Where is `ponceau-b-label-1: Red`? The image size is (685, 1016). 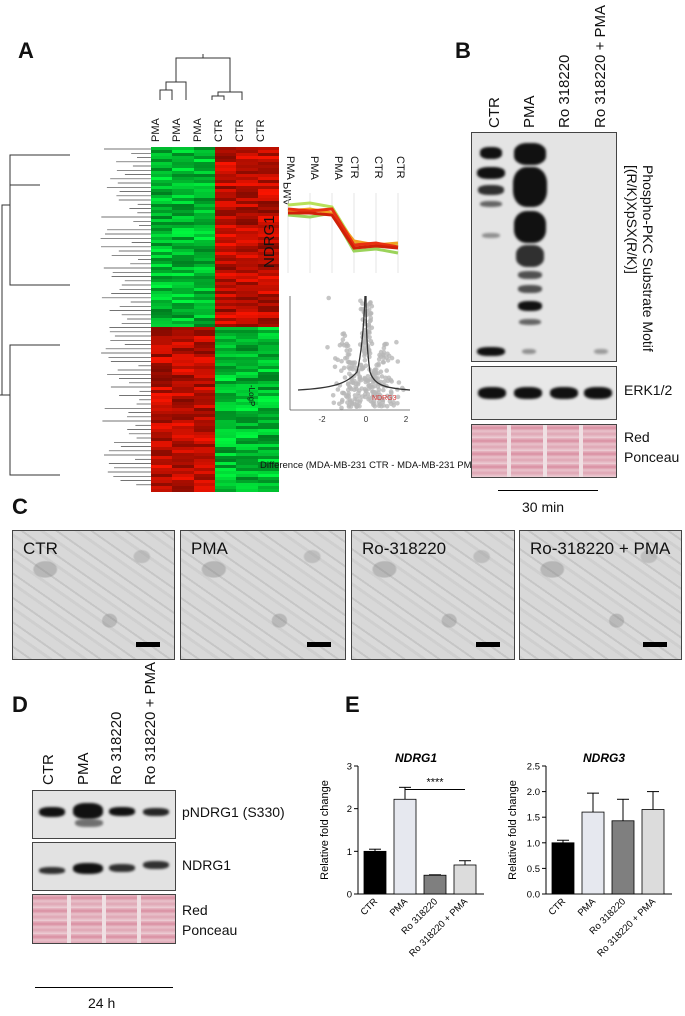
ponceau-b-label-1: Red is located at coordinates (637, 437).